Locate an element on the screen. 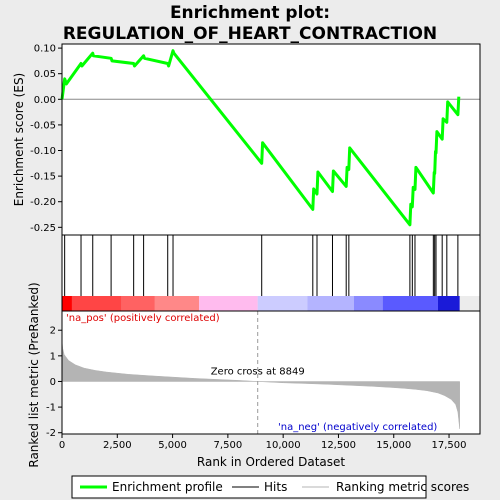 The image size is (500, 500). metric-ytick-label: 1 is located at coordinates (53, 356).